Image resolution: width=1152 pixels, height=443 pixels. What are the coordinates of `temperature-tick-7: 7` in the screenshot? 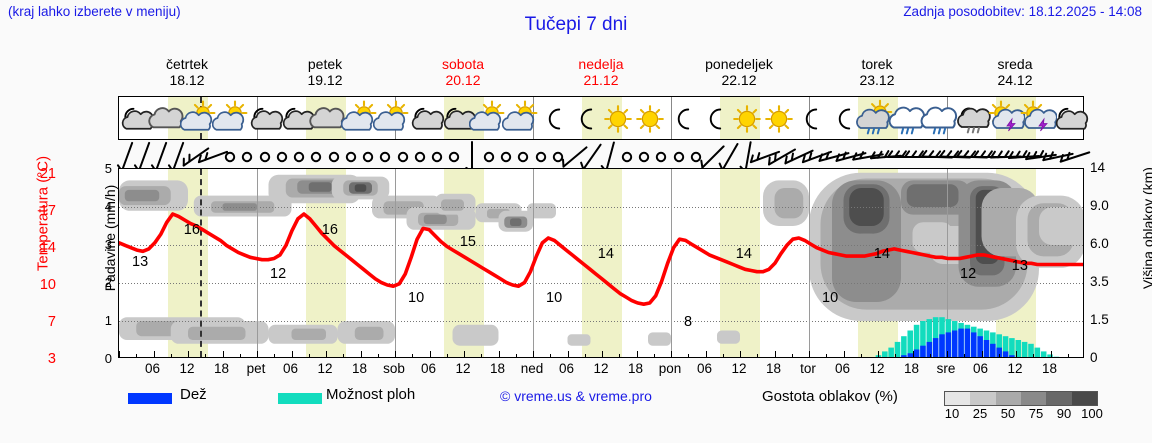 It's located at (51, 322).